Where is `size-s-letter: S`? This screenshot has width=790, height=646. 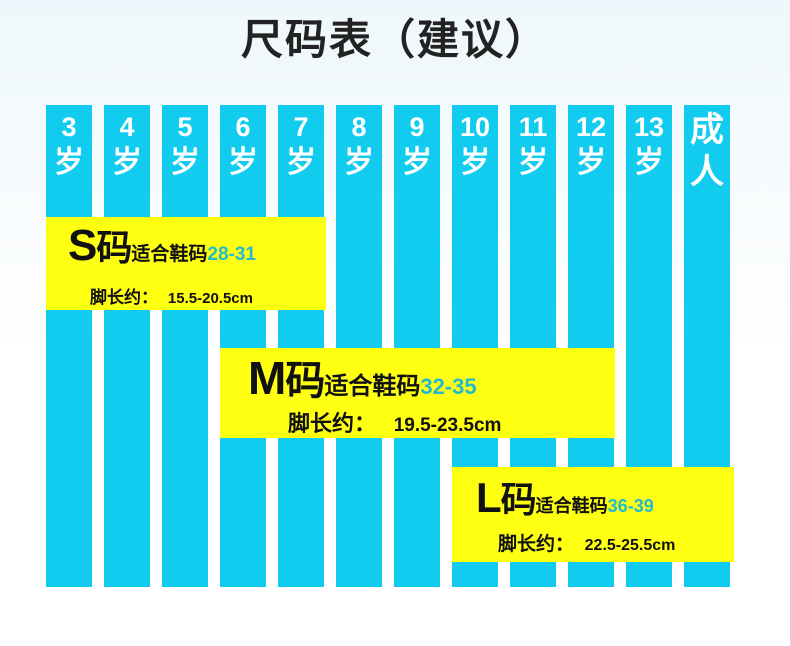
size-s-letter: S is located at coordinates (82, 245).